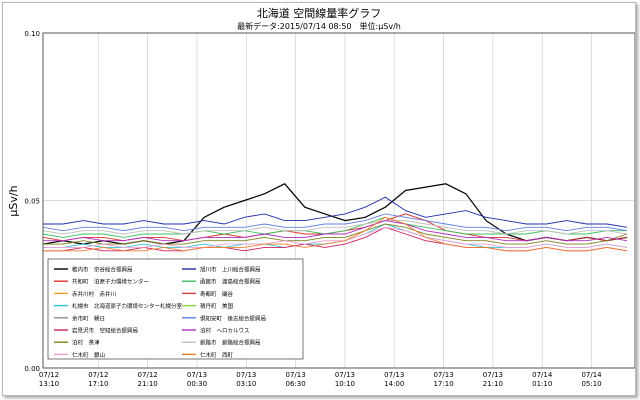 Image resolution: width=640 pixels, height=400 pixels. I want to click on legend-box, so click(175, 309).